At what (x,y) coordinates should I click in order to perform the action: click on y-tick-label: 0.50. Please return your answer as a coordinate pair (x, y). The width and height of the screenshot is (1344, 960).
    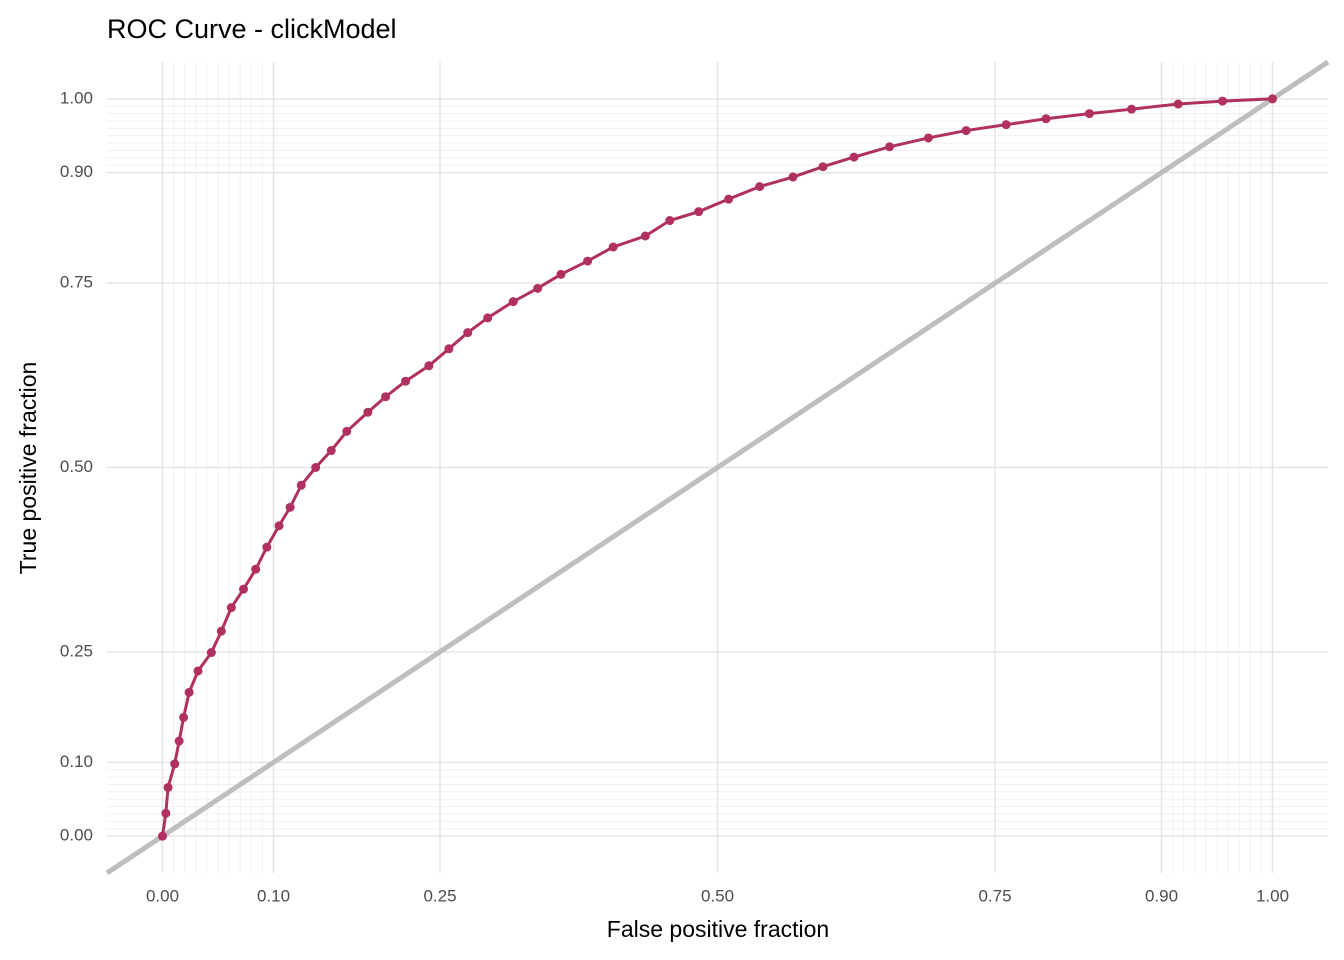
    Looking at the image, I should click on (76, 466).